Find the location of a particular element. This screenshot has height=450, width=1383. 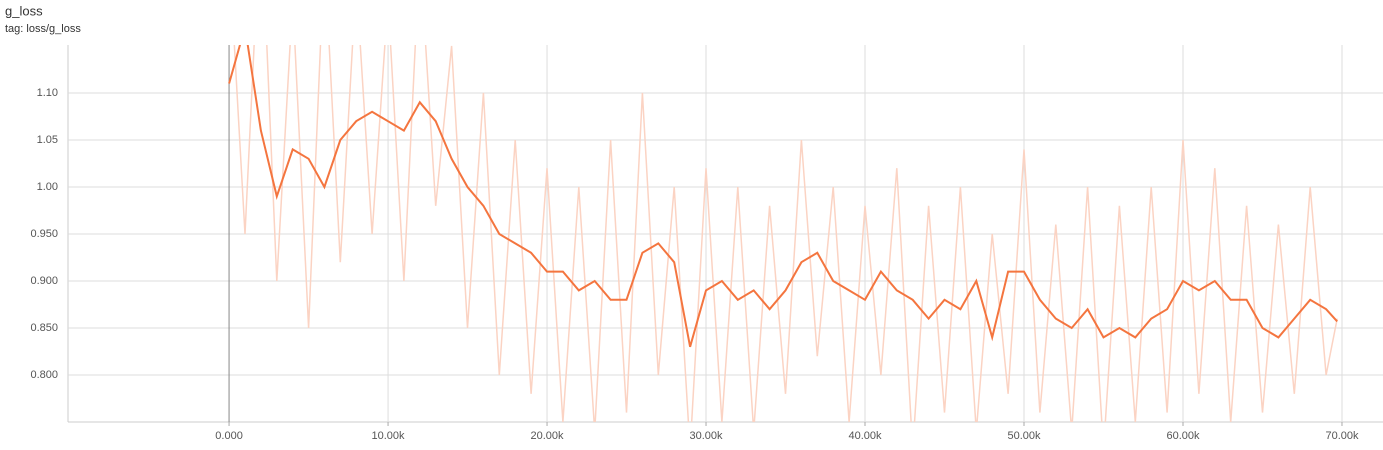

y-tick-label: 0.900 is located at coordinates (44, 281).